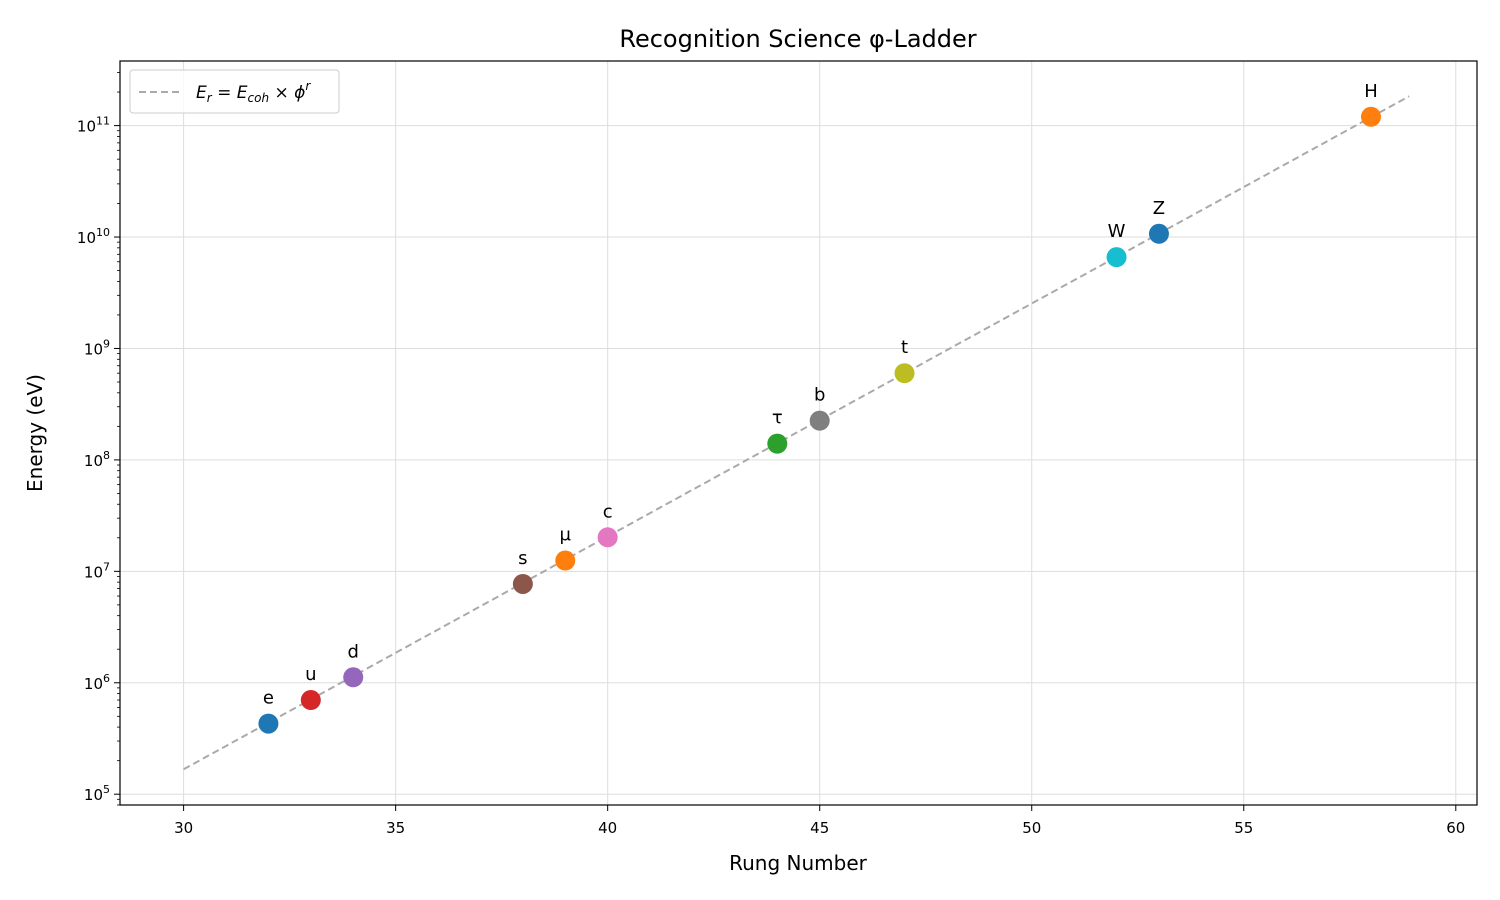 The height and width of the screenshot is (900, 1500). Describe the element at coordinates (522, 583) in the screenshot. I see `data-point-s` at that location.